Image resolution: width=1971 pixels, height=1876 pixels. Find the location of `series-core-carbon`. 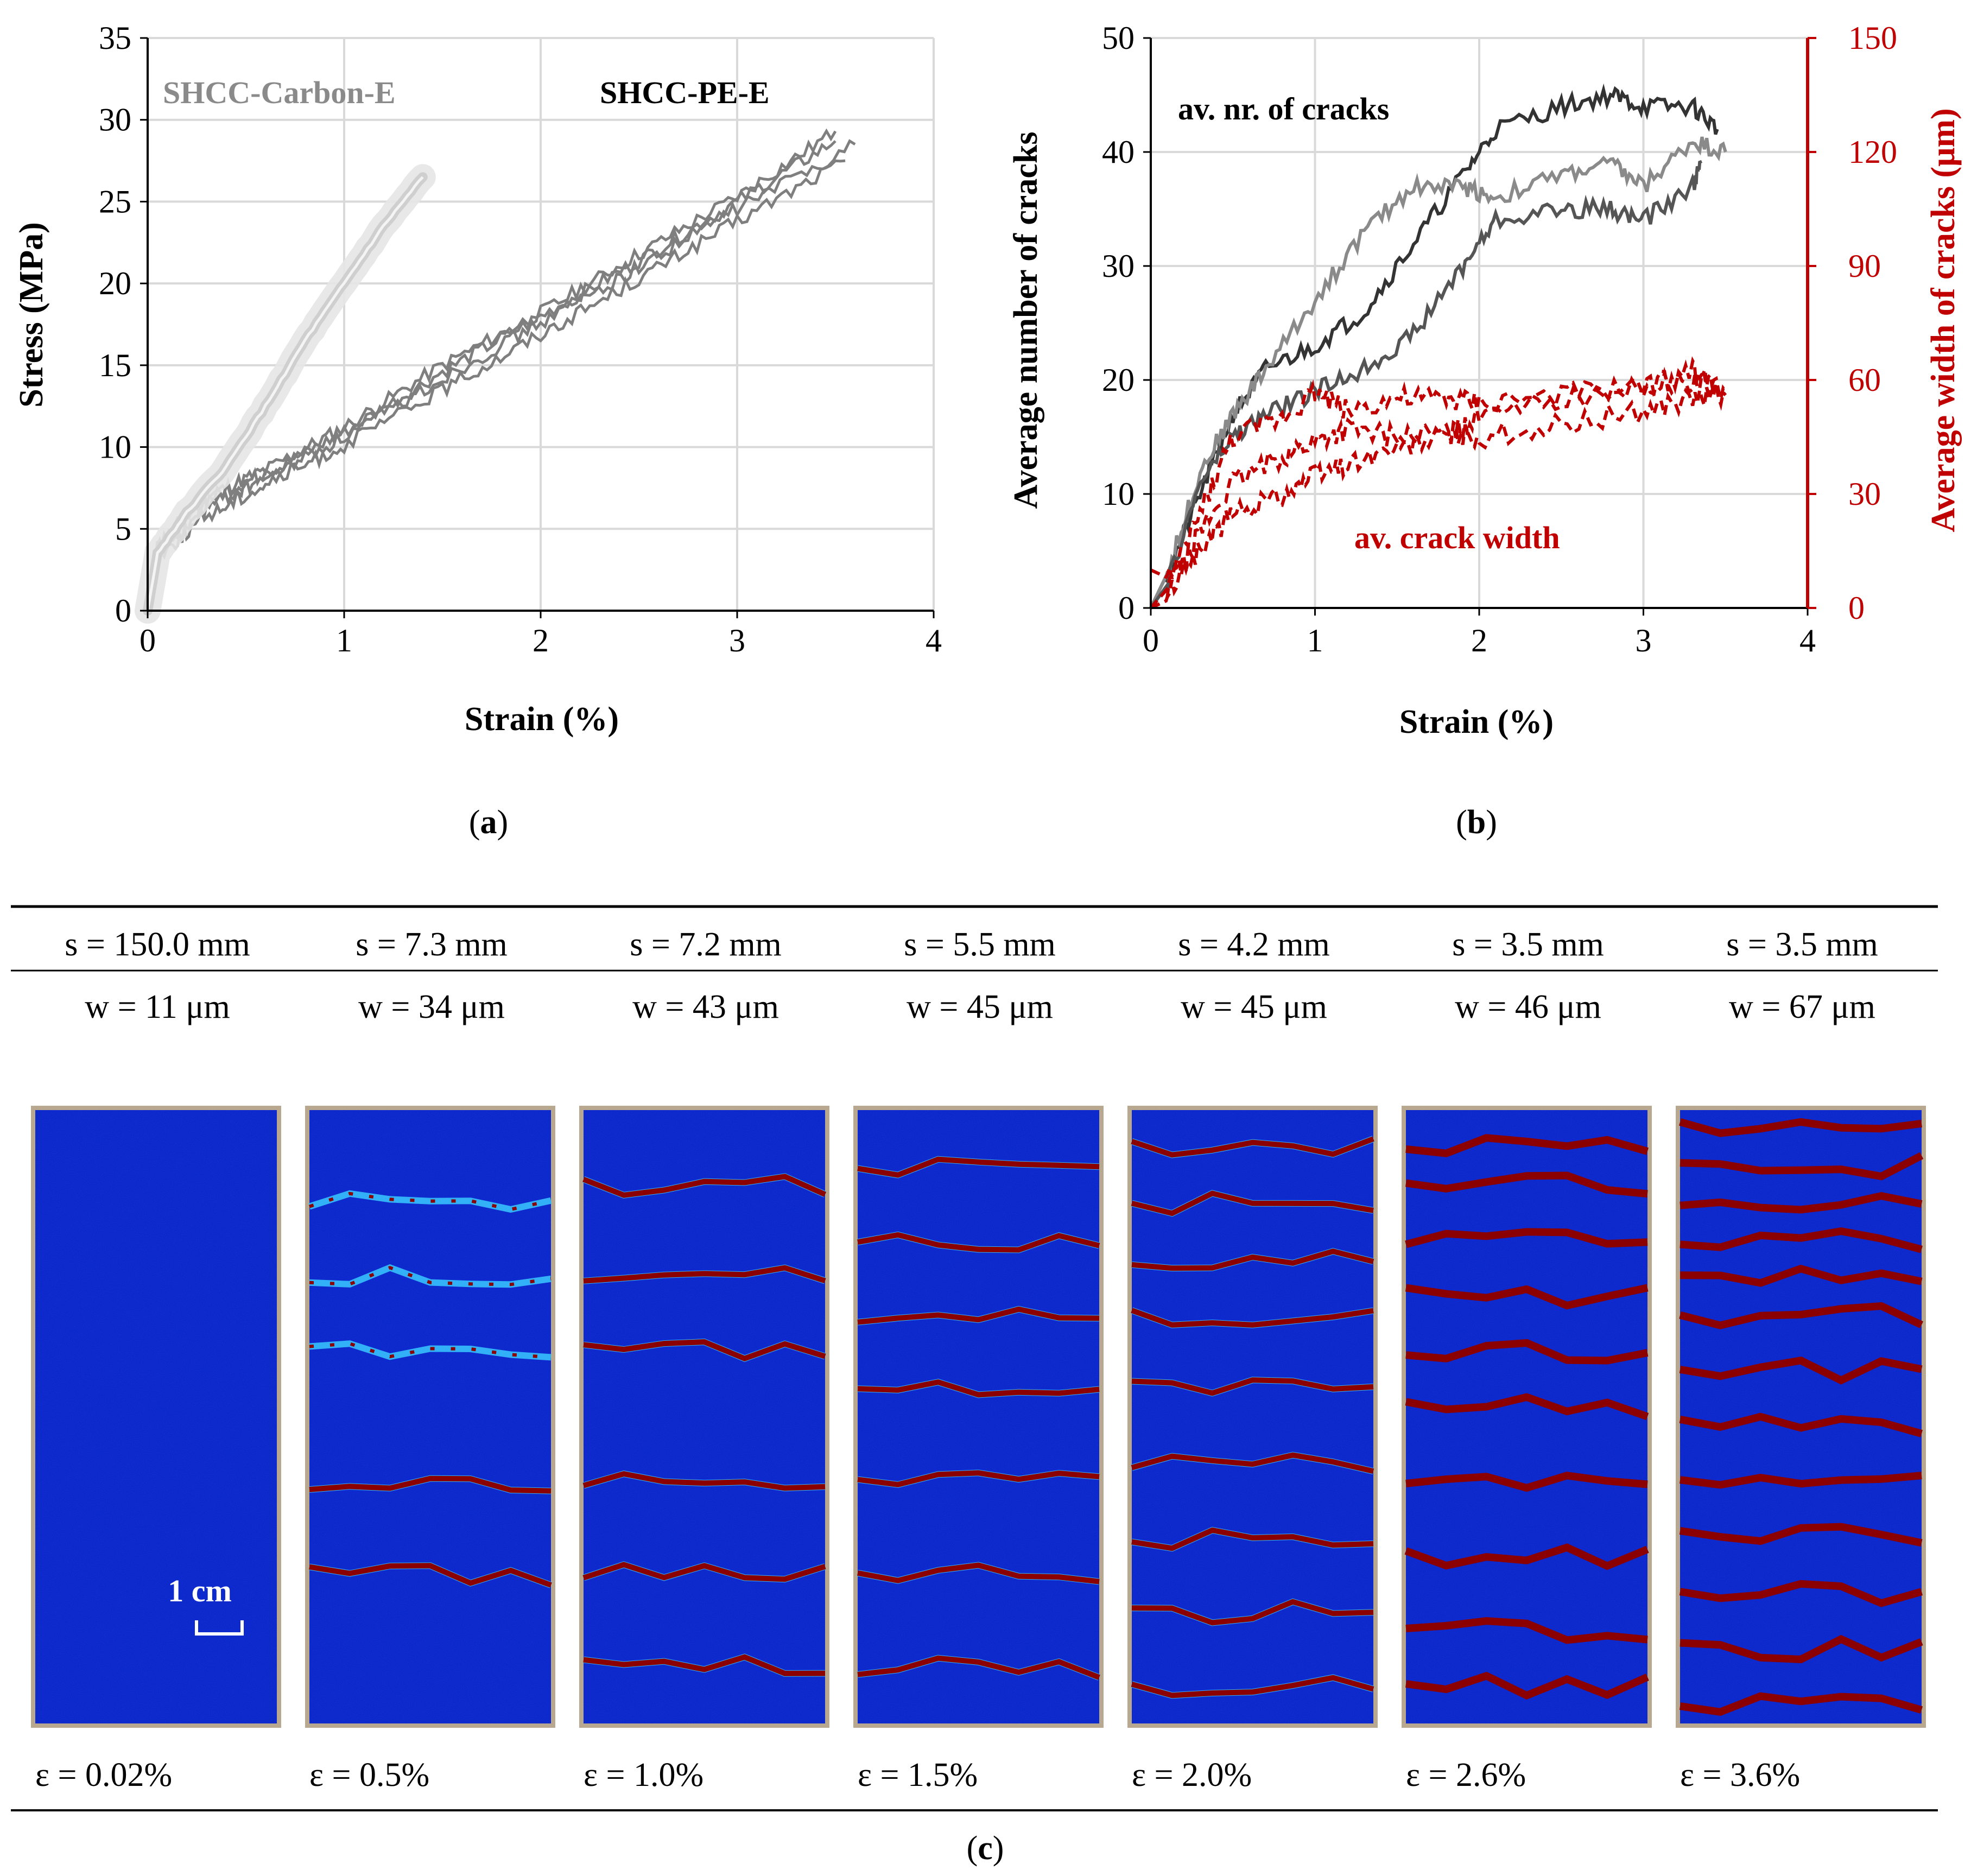

series-core-carbon is located at coordinates (285, 393).